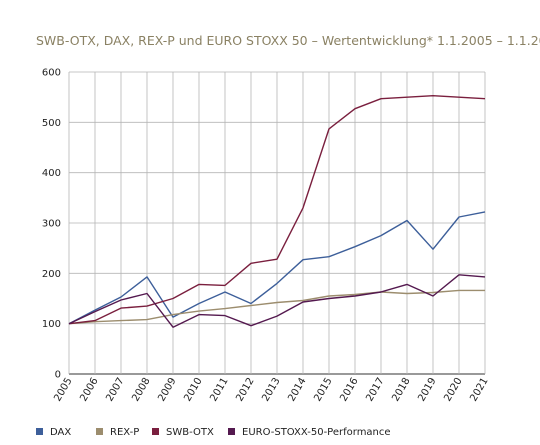 This screenshot has height=445, width=540. I want to click on x-tick-label: 2018, so click(401, 390).